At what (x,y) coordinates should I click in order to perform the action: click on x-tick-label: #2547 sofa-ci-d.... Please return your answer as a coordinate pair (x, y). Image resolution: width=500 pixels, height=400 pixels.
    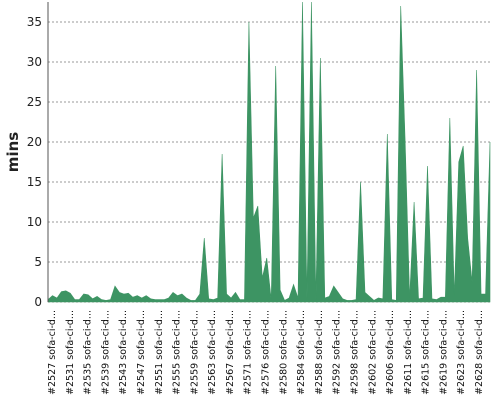
    Looking at the image, I should click on (141, 352).